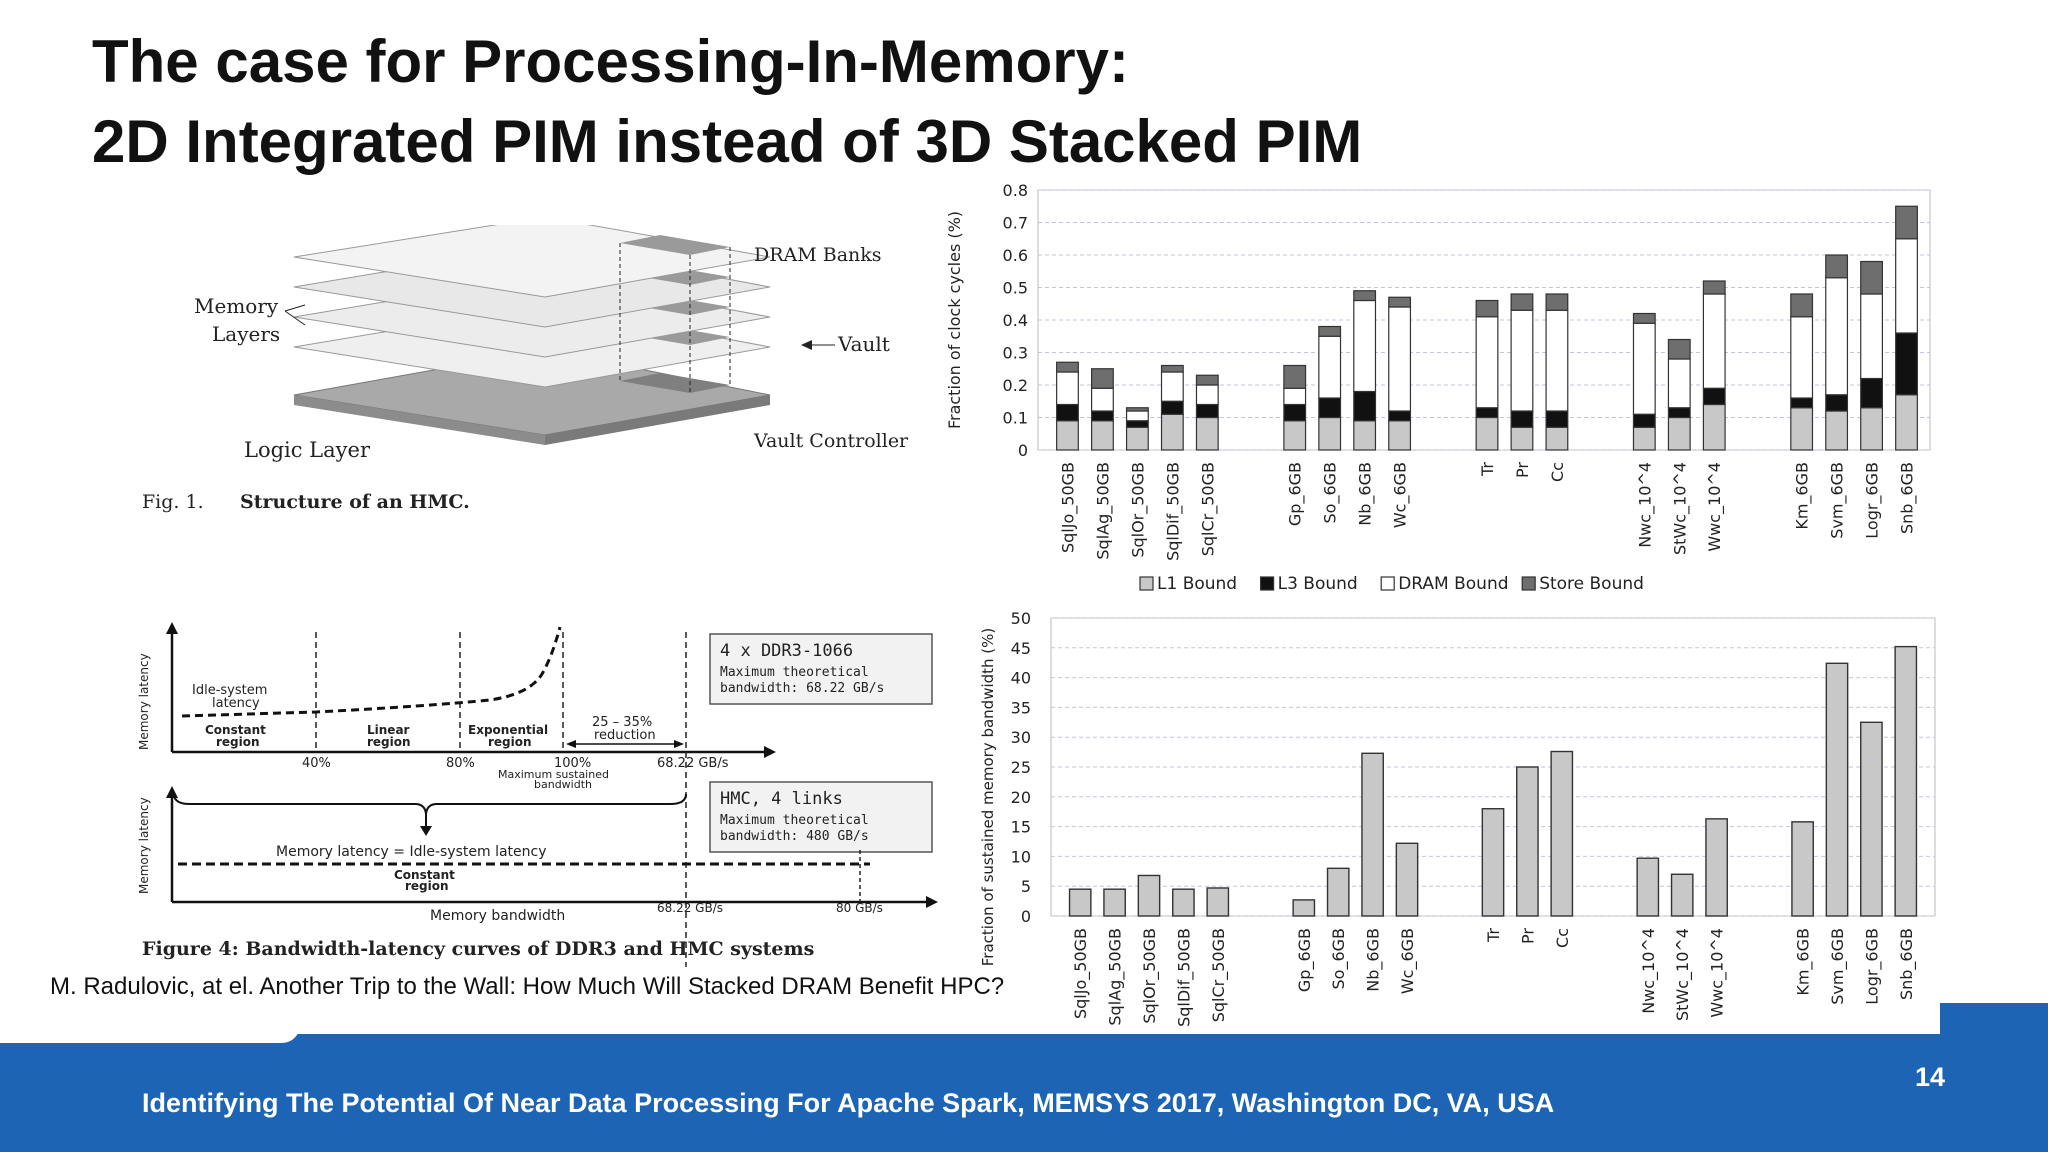 The image size is (2048, 1152). I want to click on legend-swatch-store-bound, so click(1528, 583).